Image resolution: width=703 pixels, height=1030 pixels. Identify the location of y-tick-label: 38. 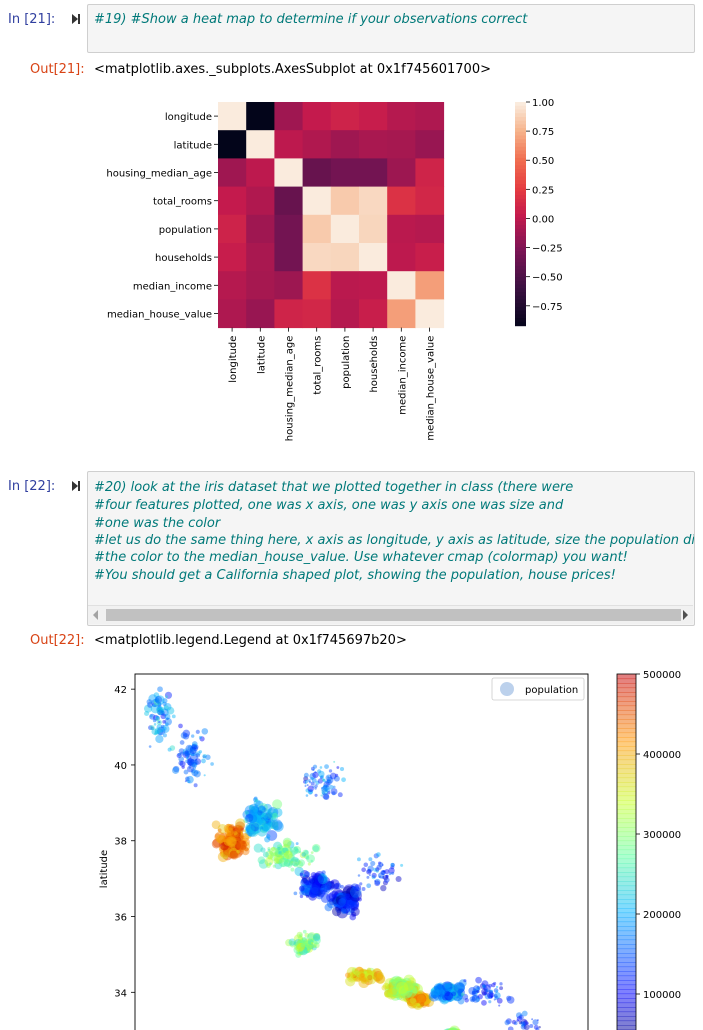
(120, 842).